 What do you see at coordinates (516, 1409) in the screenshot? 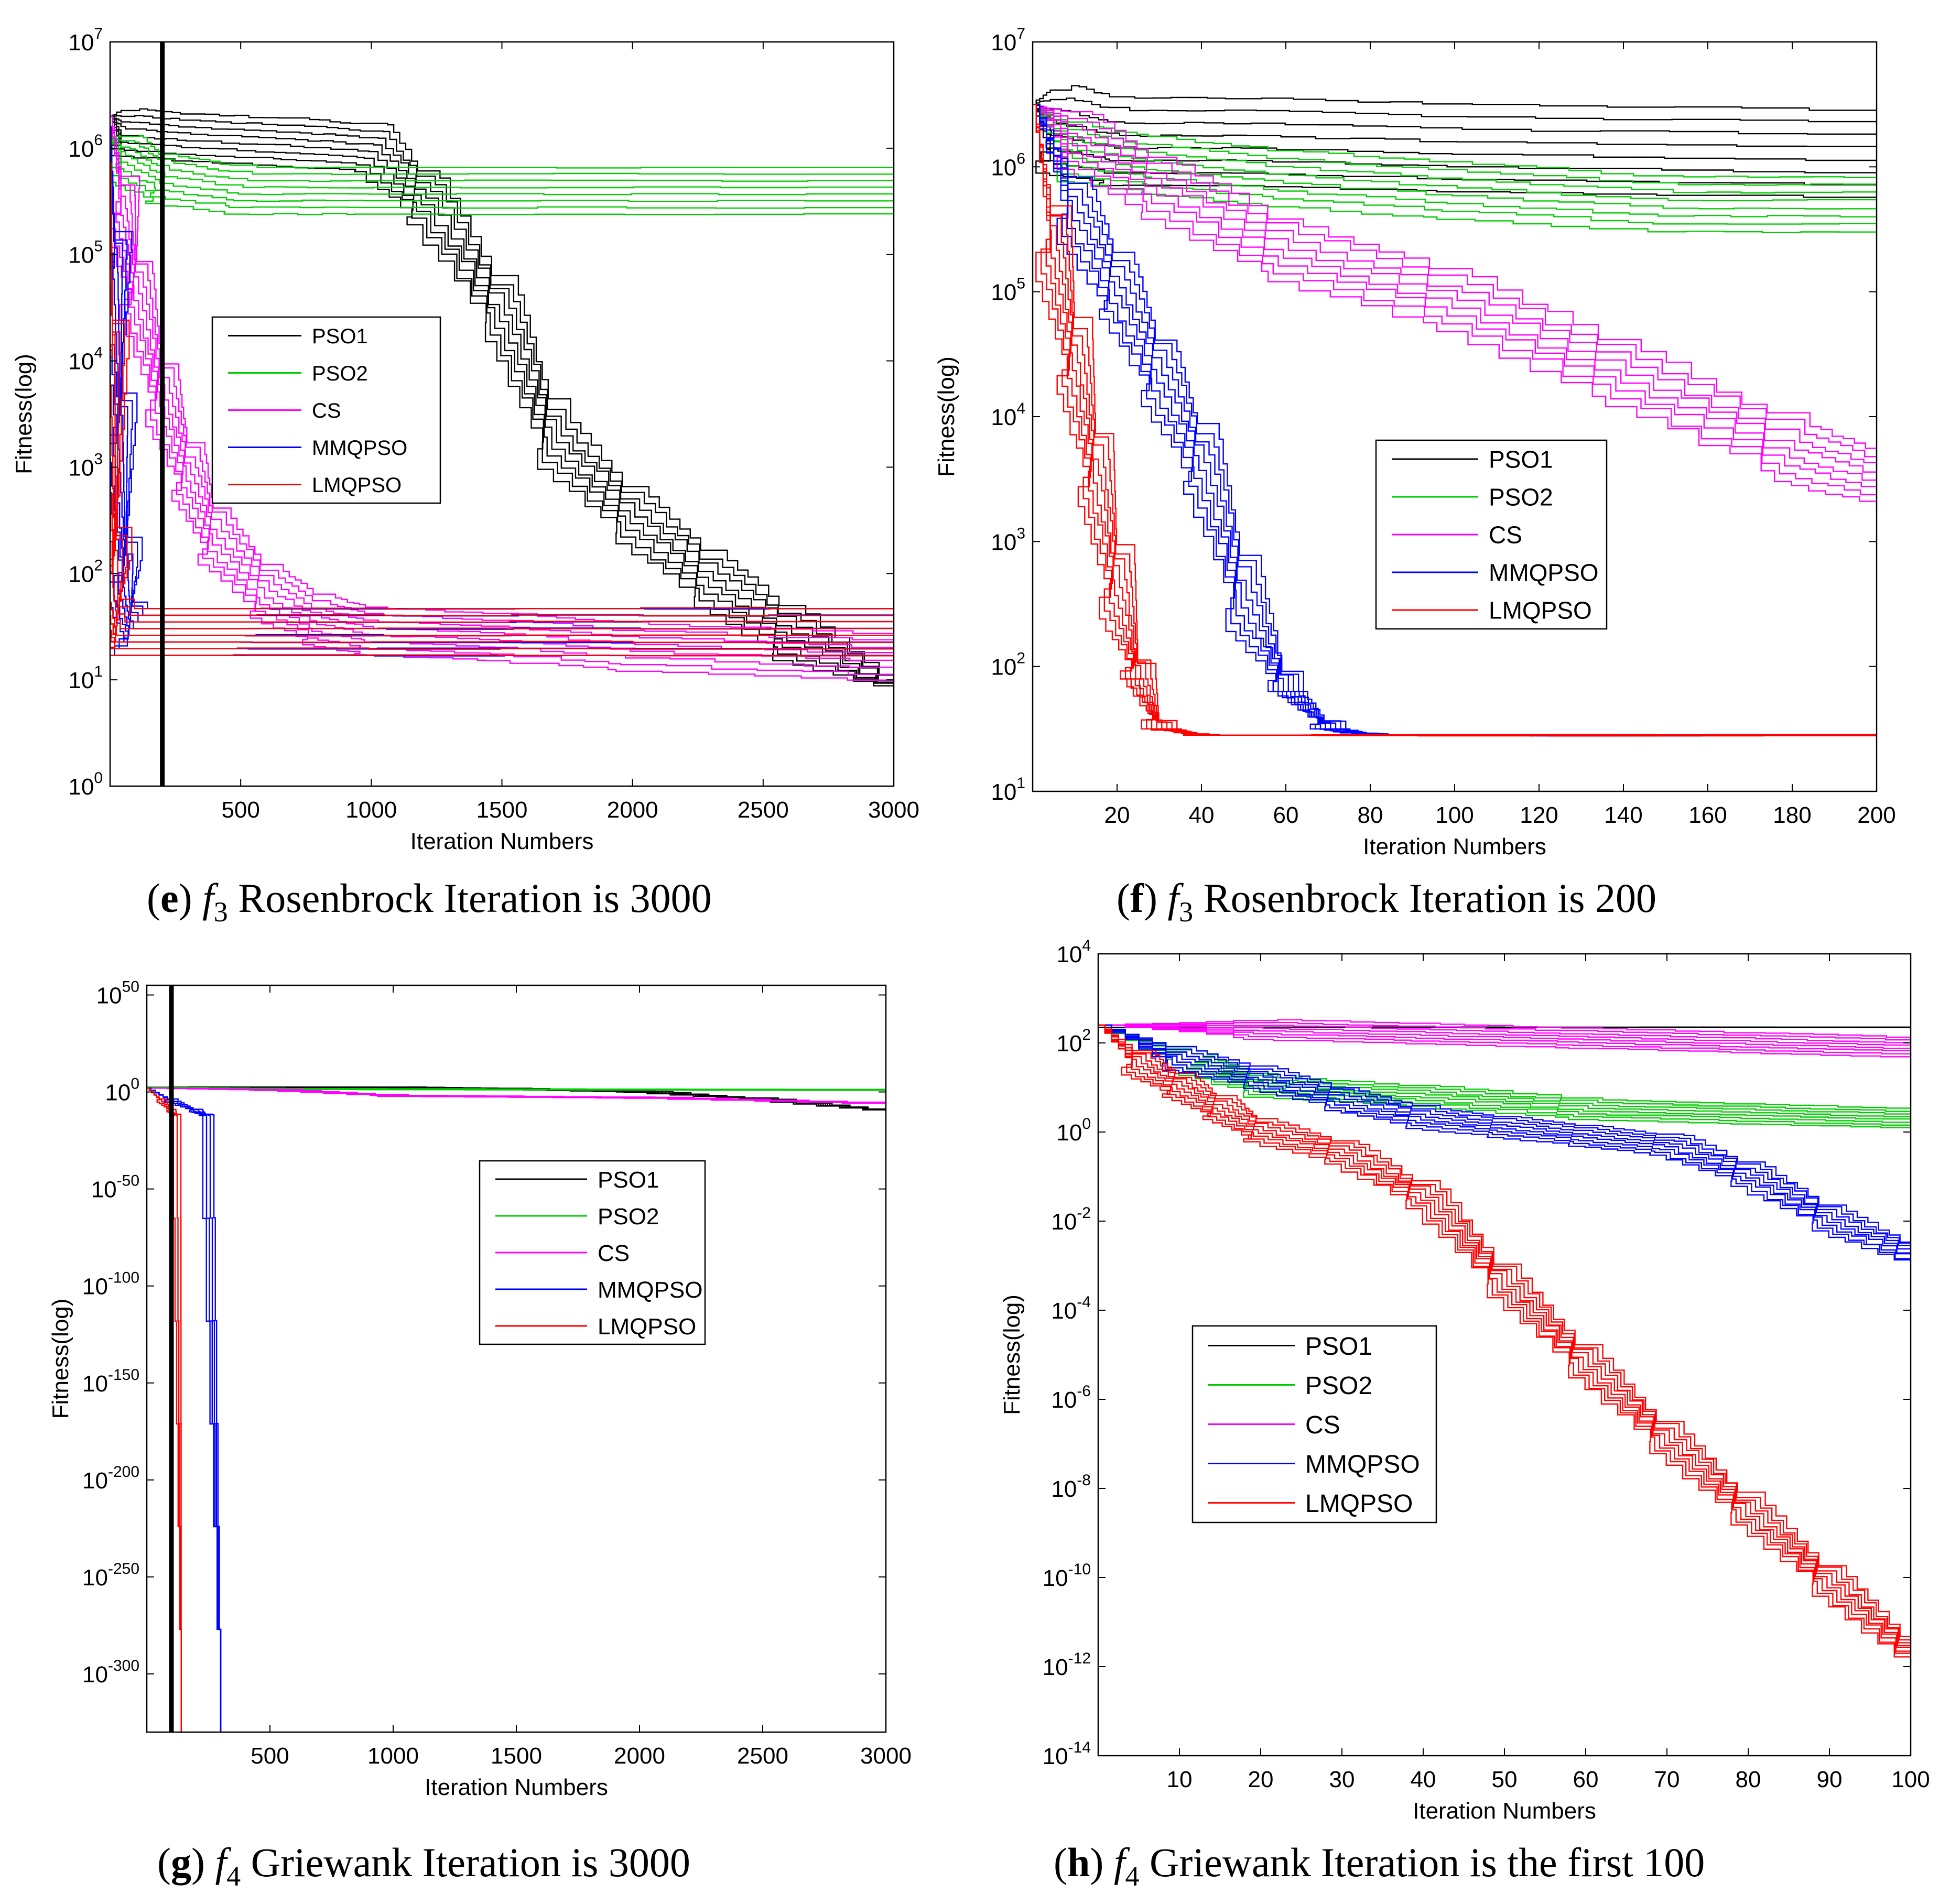
I see `plot-area-g` at bounding box center [516, 1409].